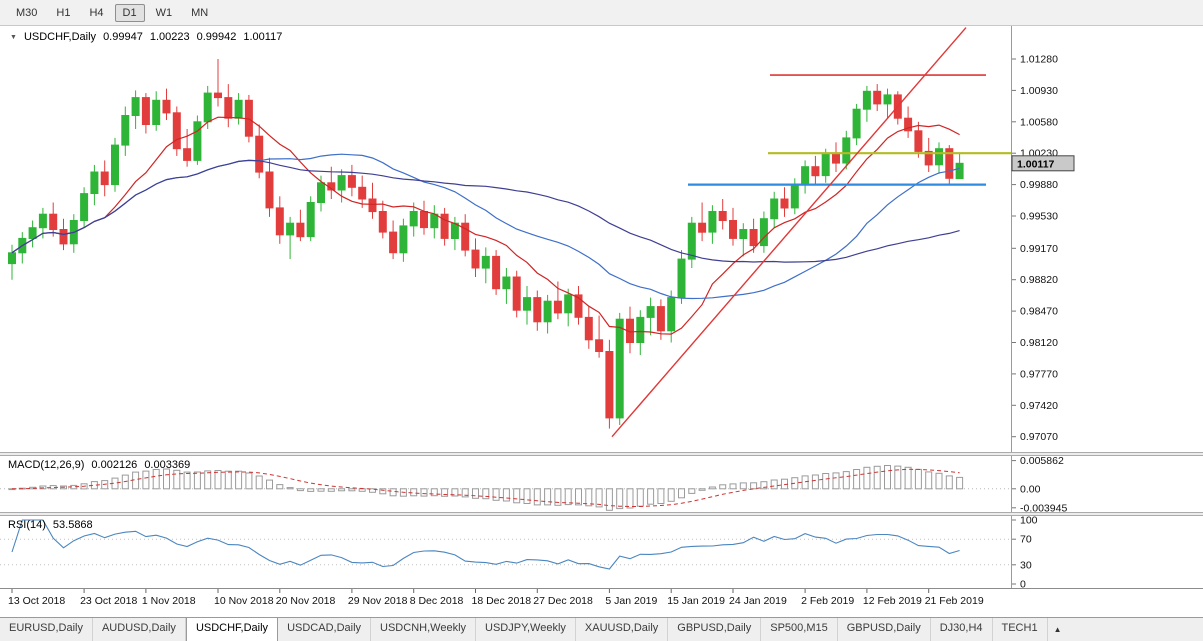  I want to click on svg-text: 18 Dec 2018, so click(502, 601).